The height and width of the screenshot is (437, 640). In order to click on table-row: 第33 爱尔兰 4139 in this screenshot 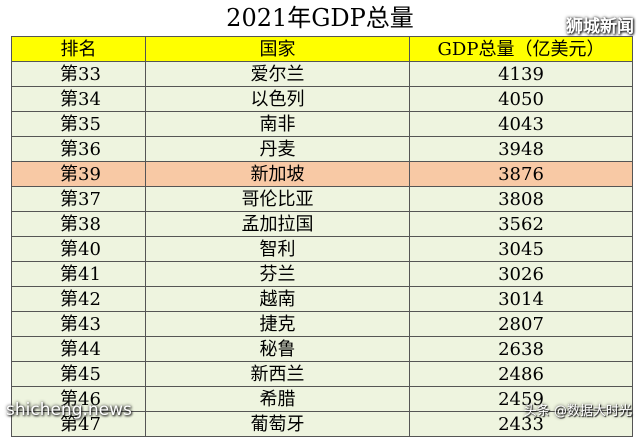, I will do `click(322, 74)`.